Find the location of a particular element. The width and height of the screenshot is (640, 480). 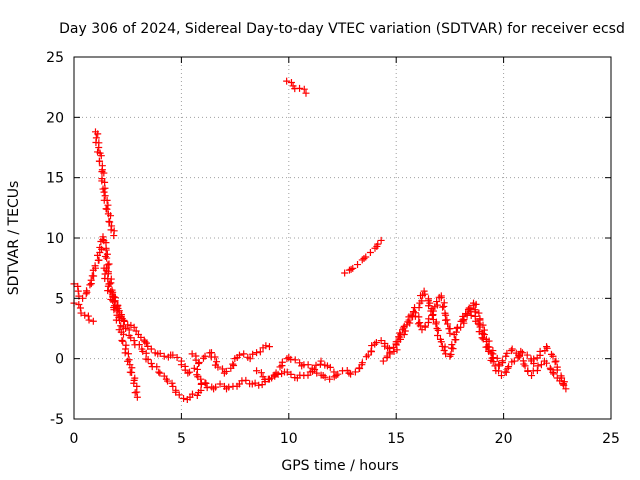

series-segment-g is located at coordinates (230, 359).